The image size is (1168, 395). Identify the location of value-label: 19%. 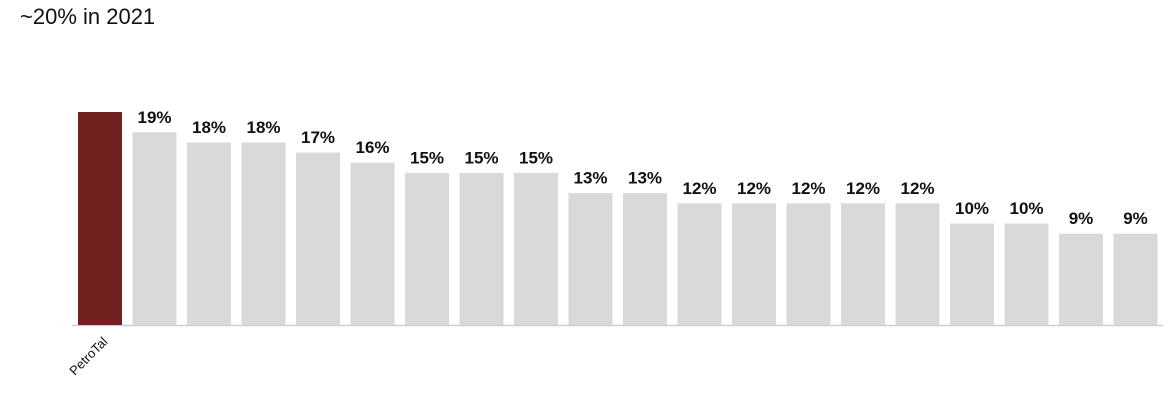
(154, 117).